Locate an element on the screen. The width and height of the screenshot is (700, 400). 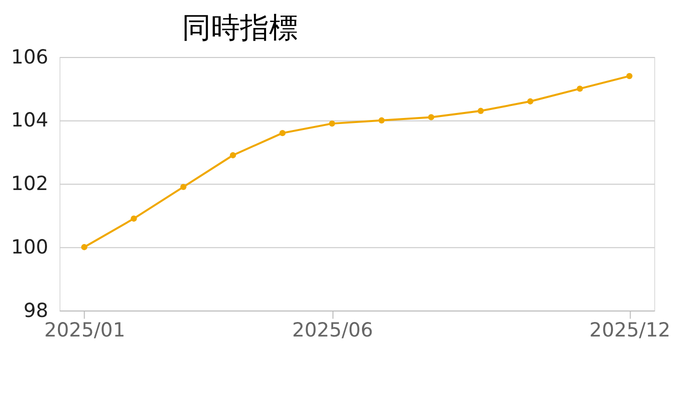
chart-title: 同時指標 is located at coordinates (240, 27).